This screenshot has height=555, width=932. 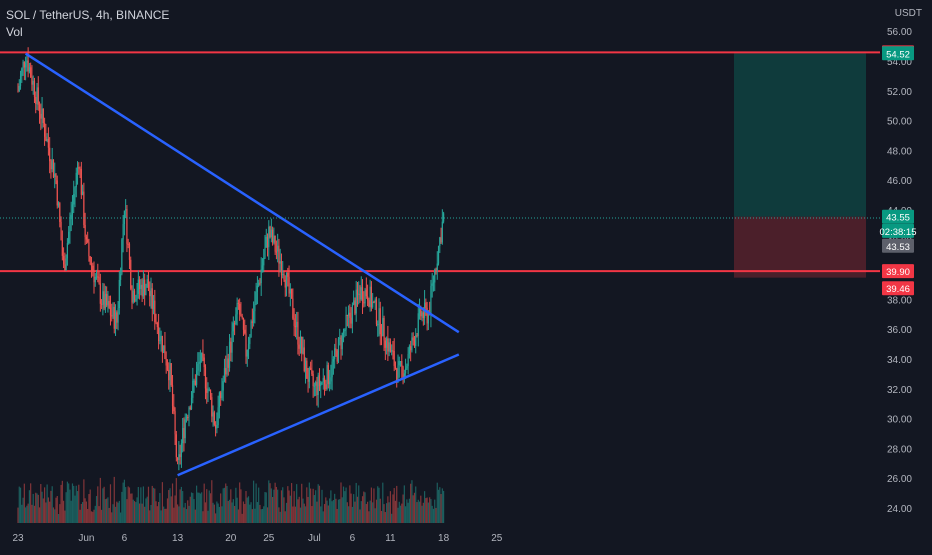 I want to click on price-tick-label: 28.00, so click(x=899, y=449).